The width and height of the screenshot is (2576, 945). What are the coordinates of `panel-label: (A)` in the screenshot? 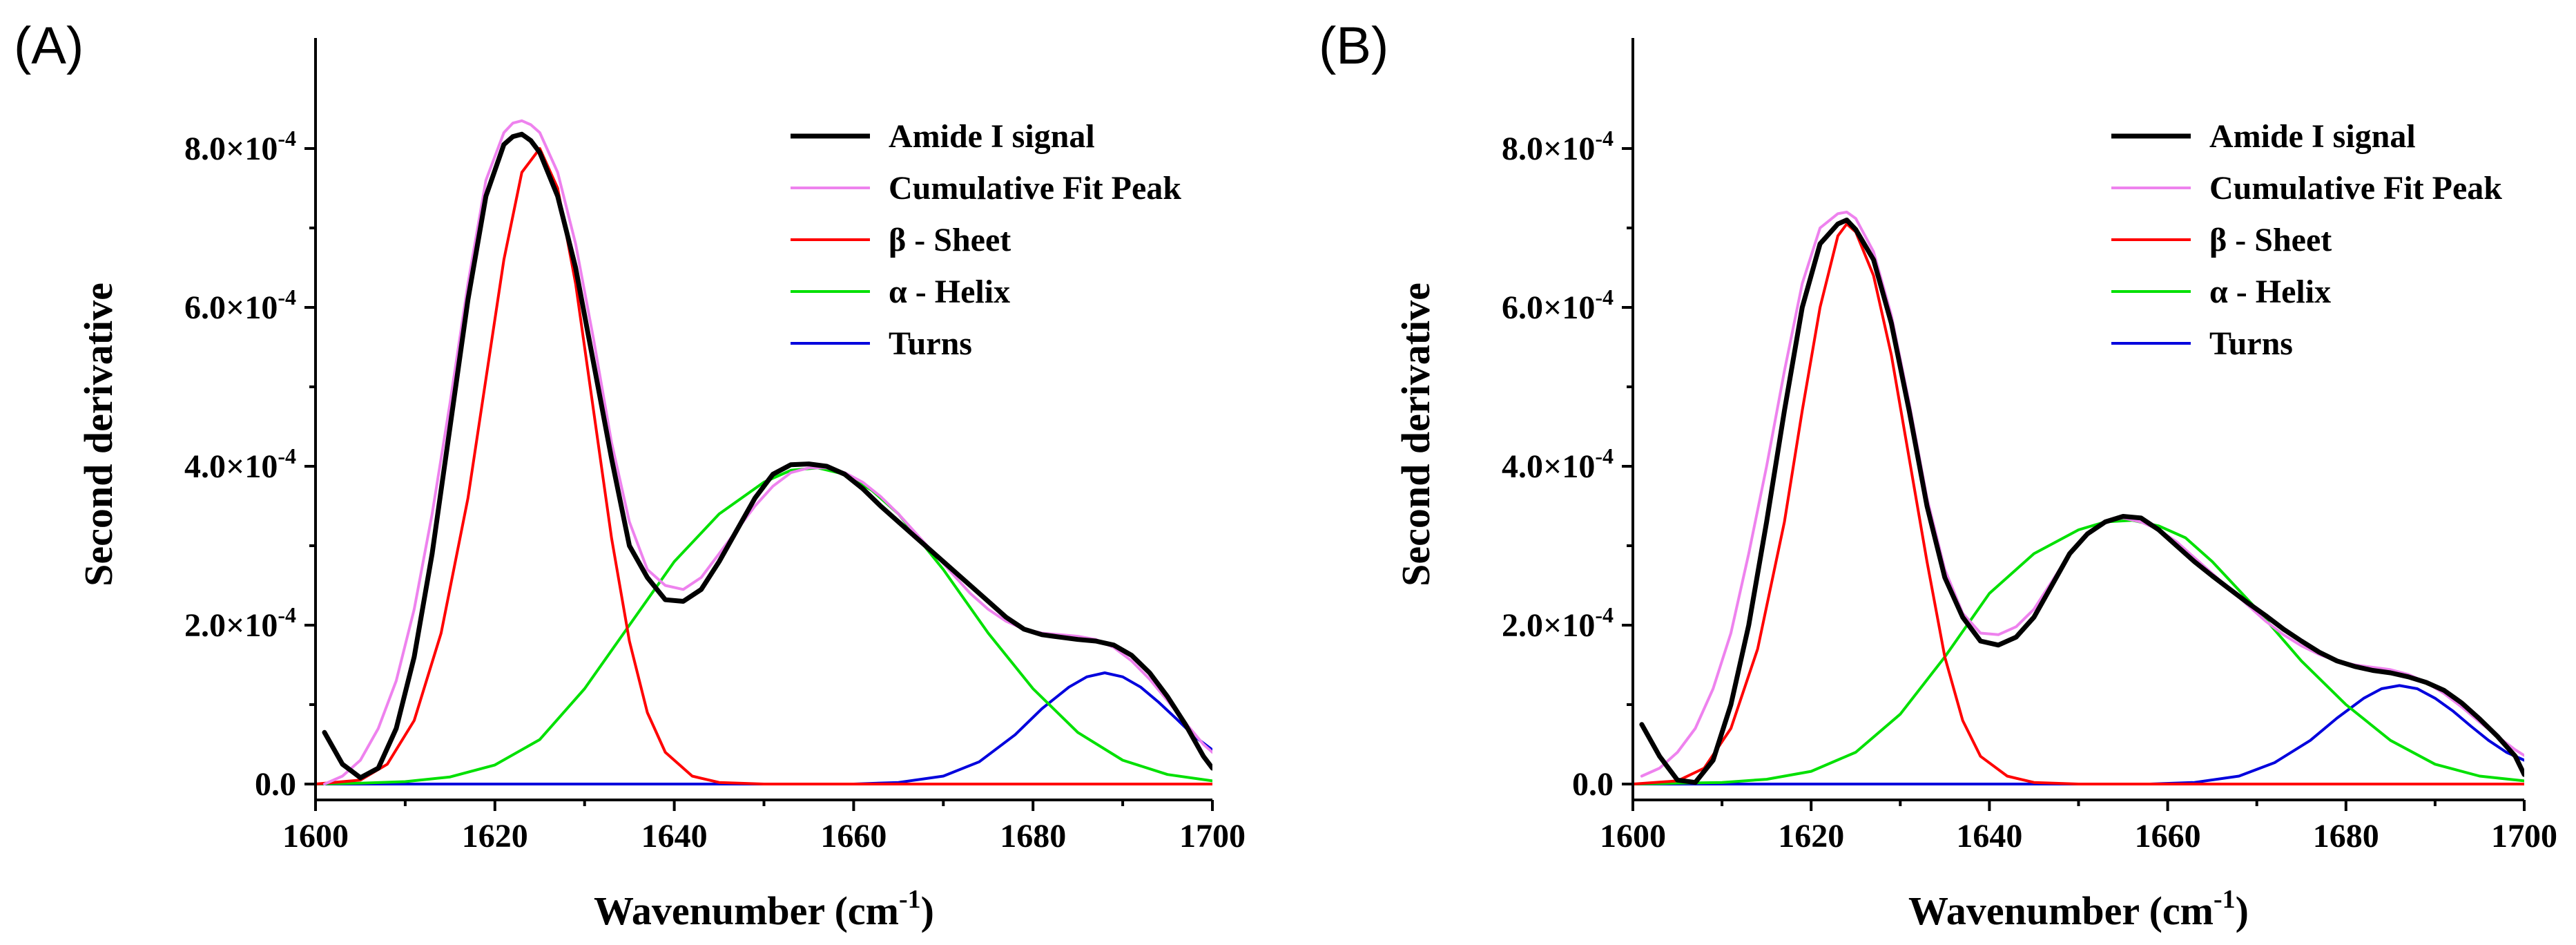 It's located at (49, 46).